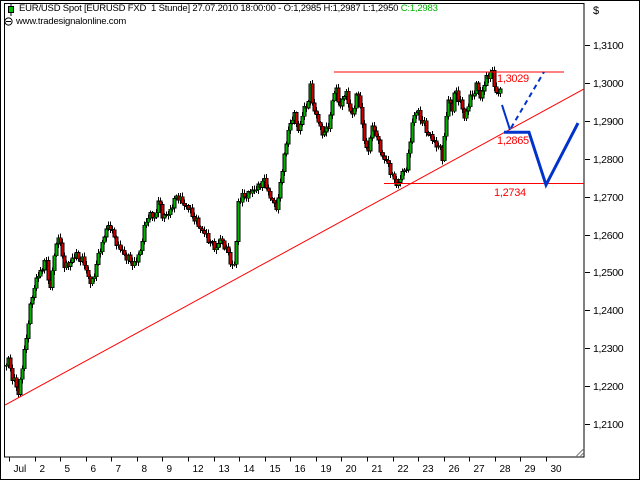 Image resolution: width=640 pixels, height=480 pixels. I want to click on forecast-entry-line, so click(506, 117).